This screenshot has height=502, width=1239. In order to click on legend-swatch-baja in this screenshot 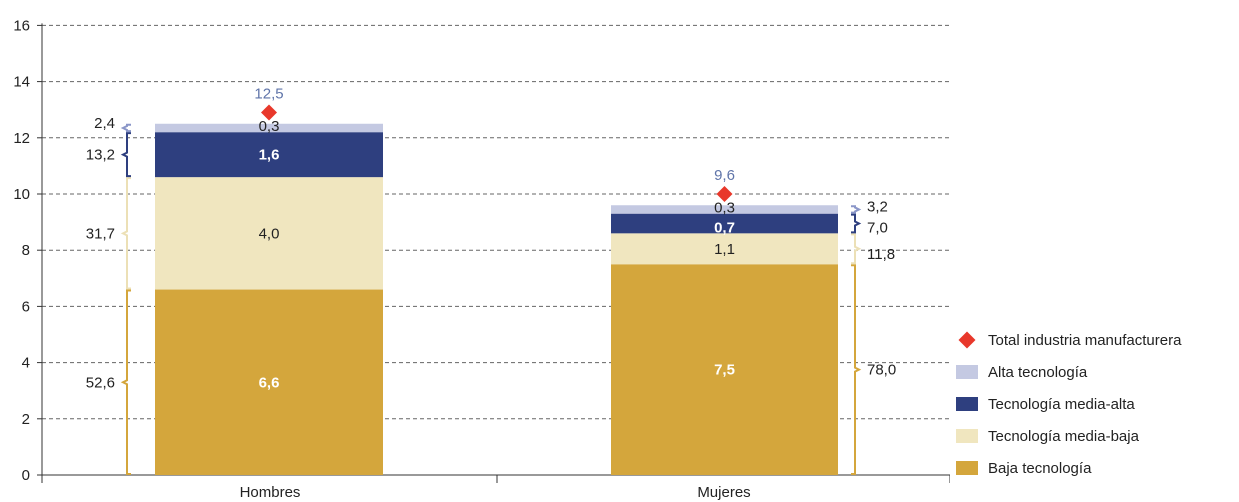, I will do `click(967, 468)`.